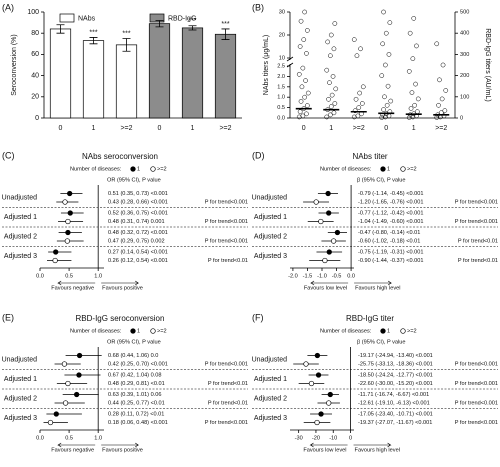 The height and width of the screenshot is (467, 500). What do you see at coordinates (394, 403) in the screenshot?
I see `estimate-label: -12.61 (-19.10, -6.13) <0.001` at bounding box center [394, 403].